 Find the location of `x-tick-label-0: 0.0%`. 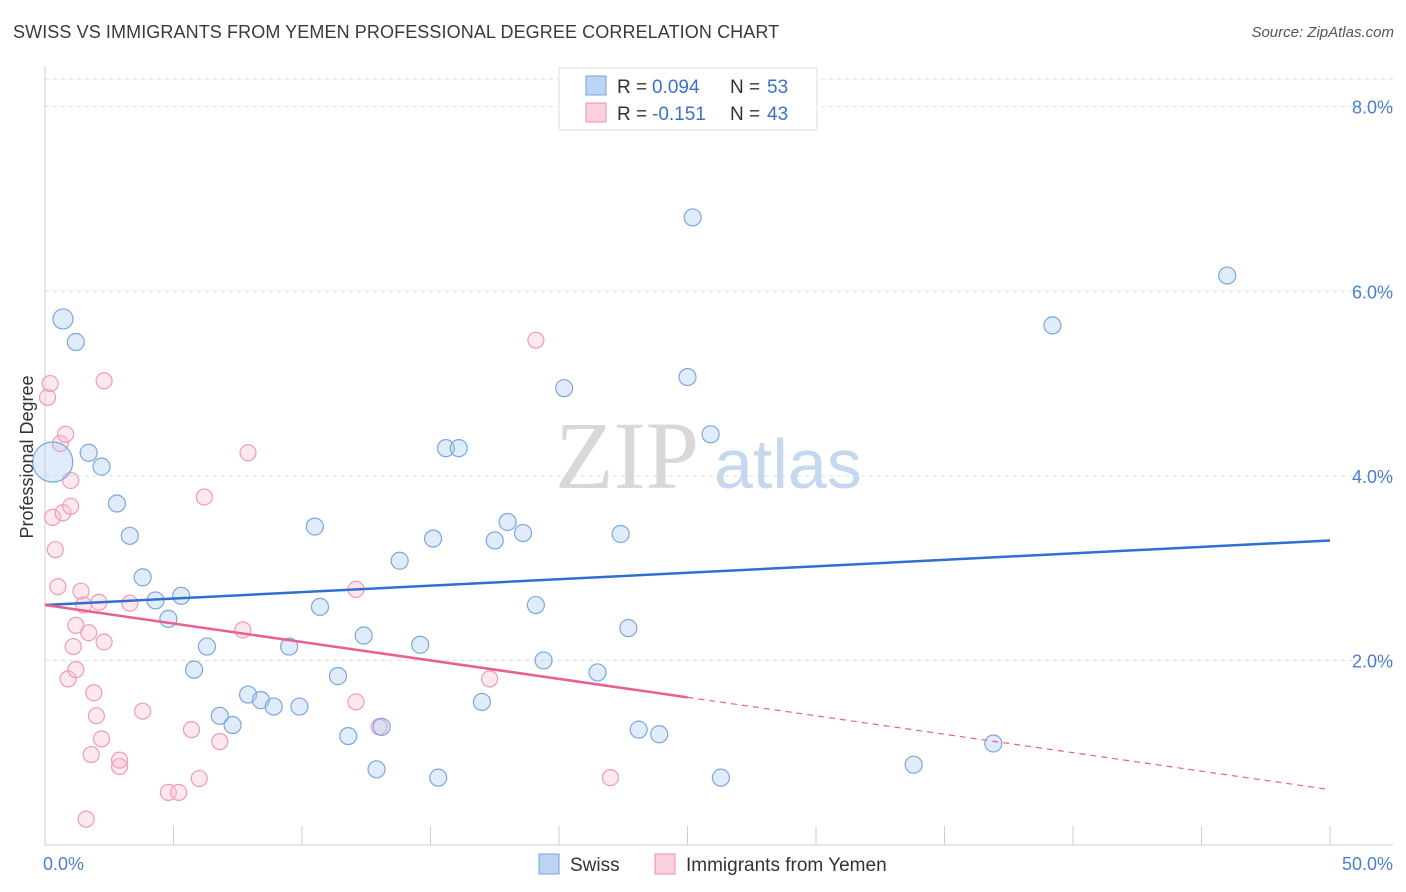

x-tick-label-0: 0.0% is located at coordinates (63, 864).